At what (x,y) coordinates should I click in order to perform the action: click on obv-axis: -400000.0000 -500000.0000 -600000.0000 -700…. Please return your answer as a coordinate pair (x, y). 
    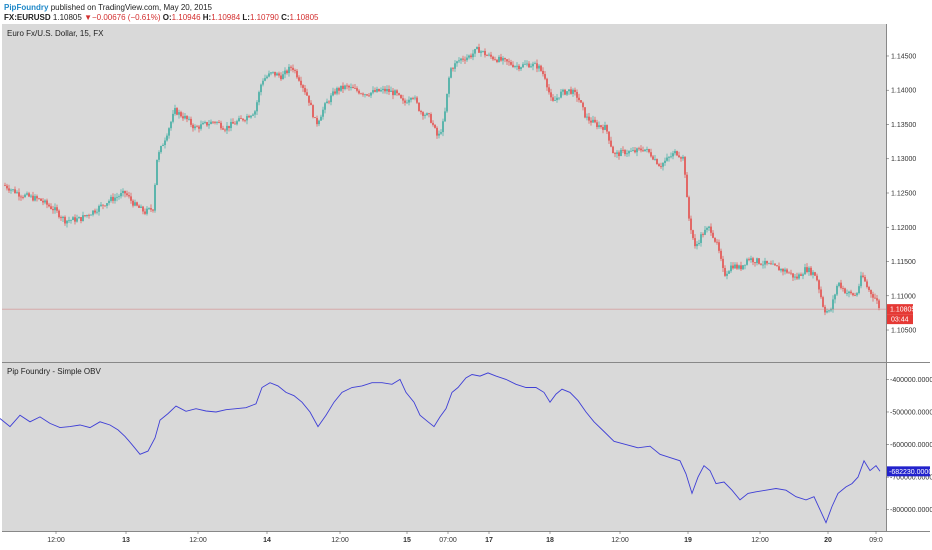
    Looking at the image, I should click on (909, 445).